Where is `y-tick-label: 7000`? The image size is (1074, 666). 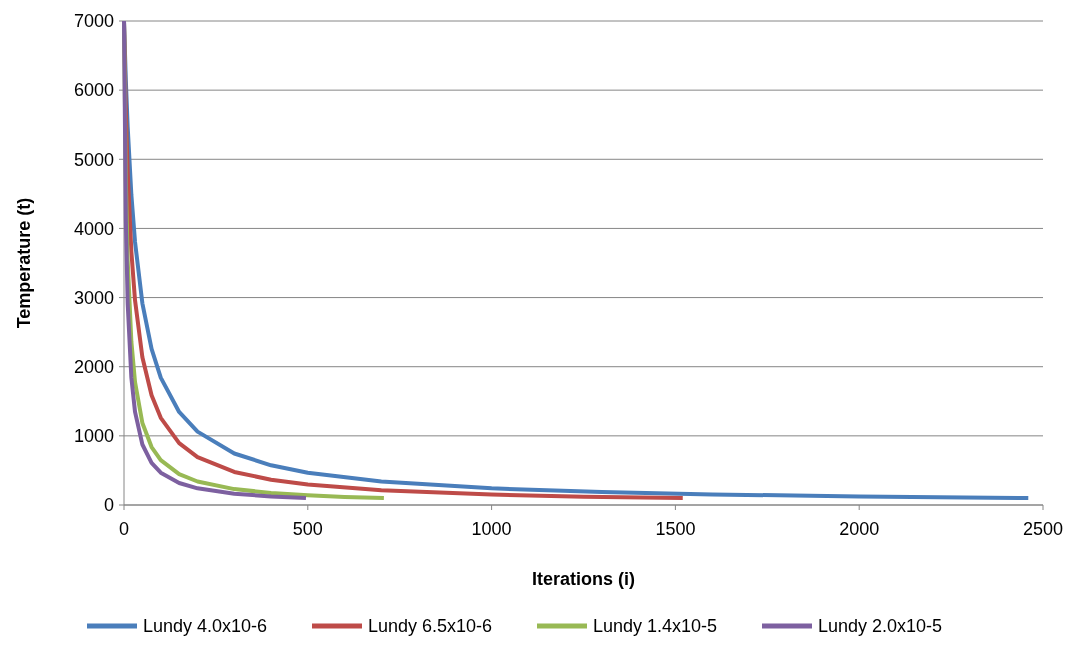 y-tick-label: 7000 is located at coordinates (93, 21).